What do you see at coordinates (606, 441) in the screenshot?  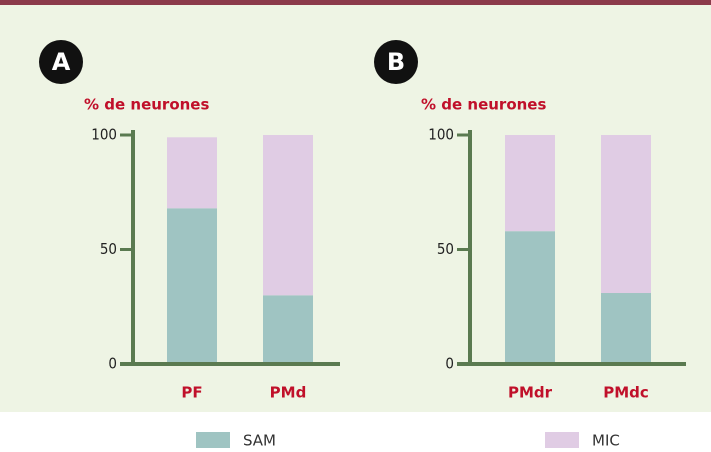 I see `legend-label: MIC` at bounding box center [606, 441].